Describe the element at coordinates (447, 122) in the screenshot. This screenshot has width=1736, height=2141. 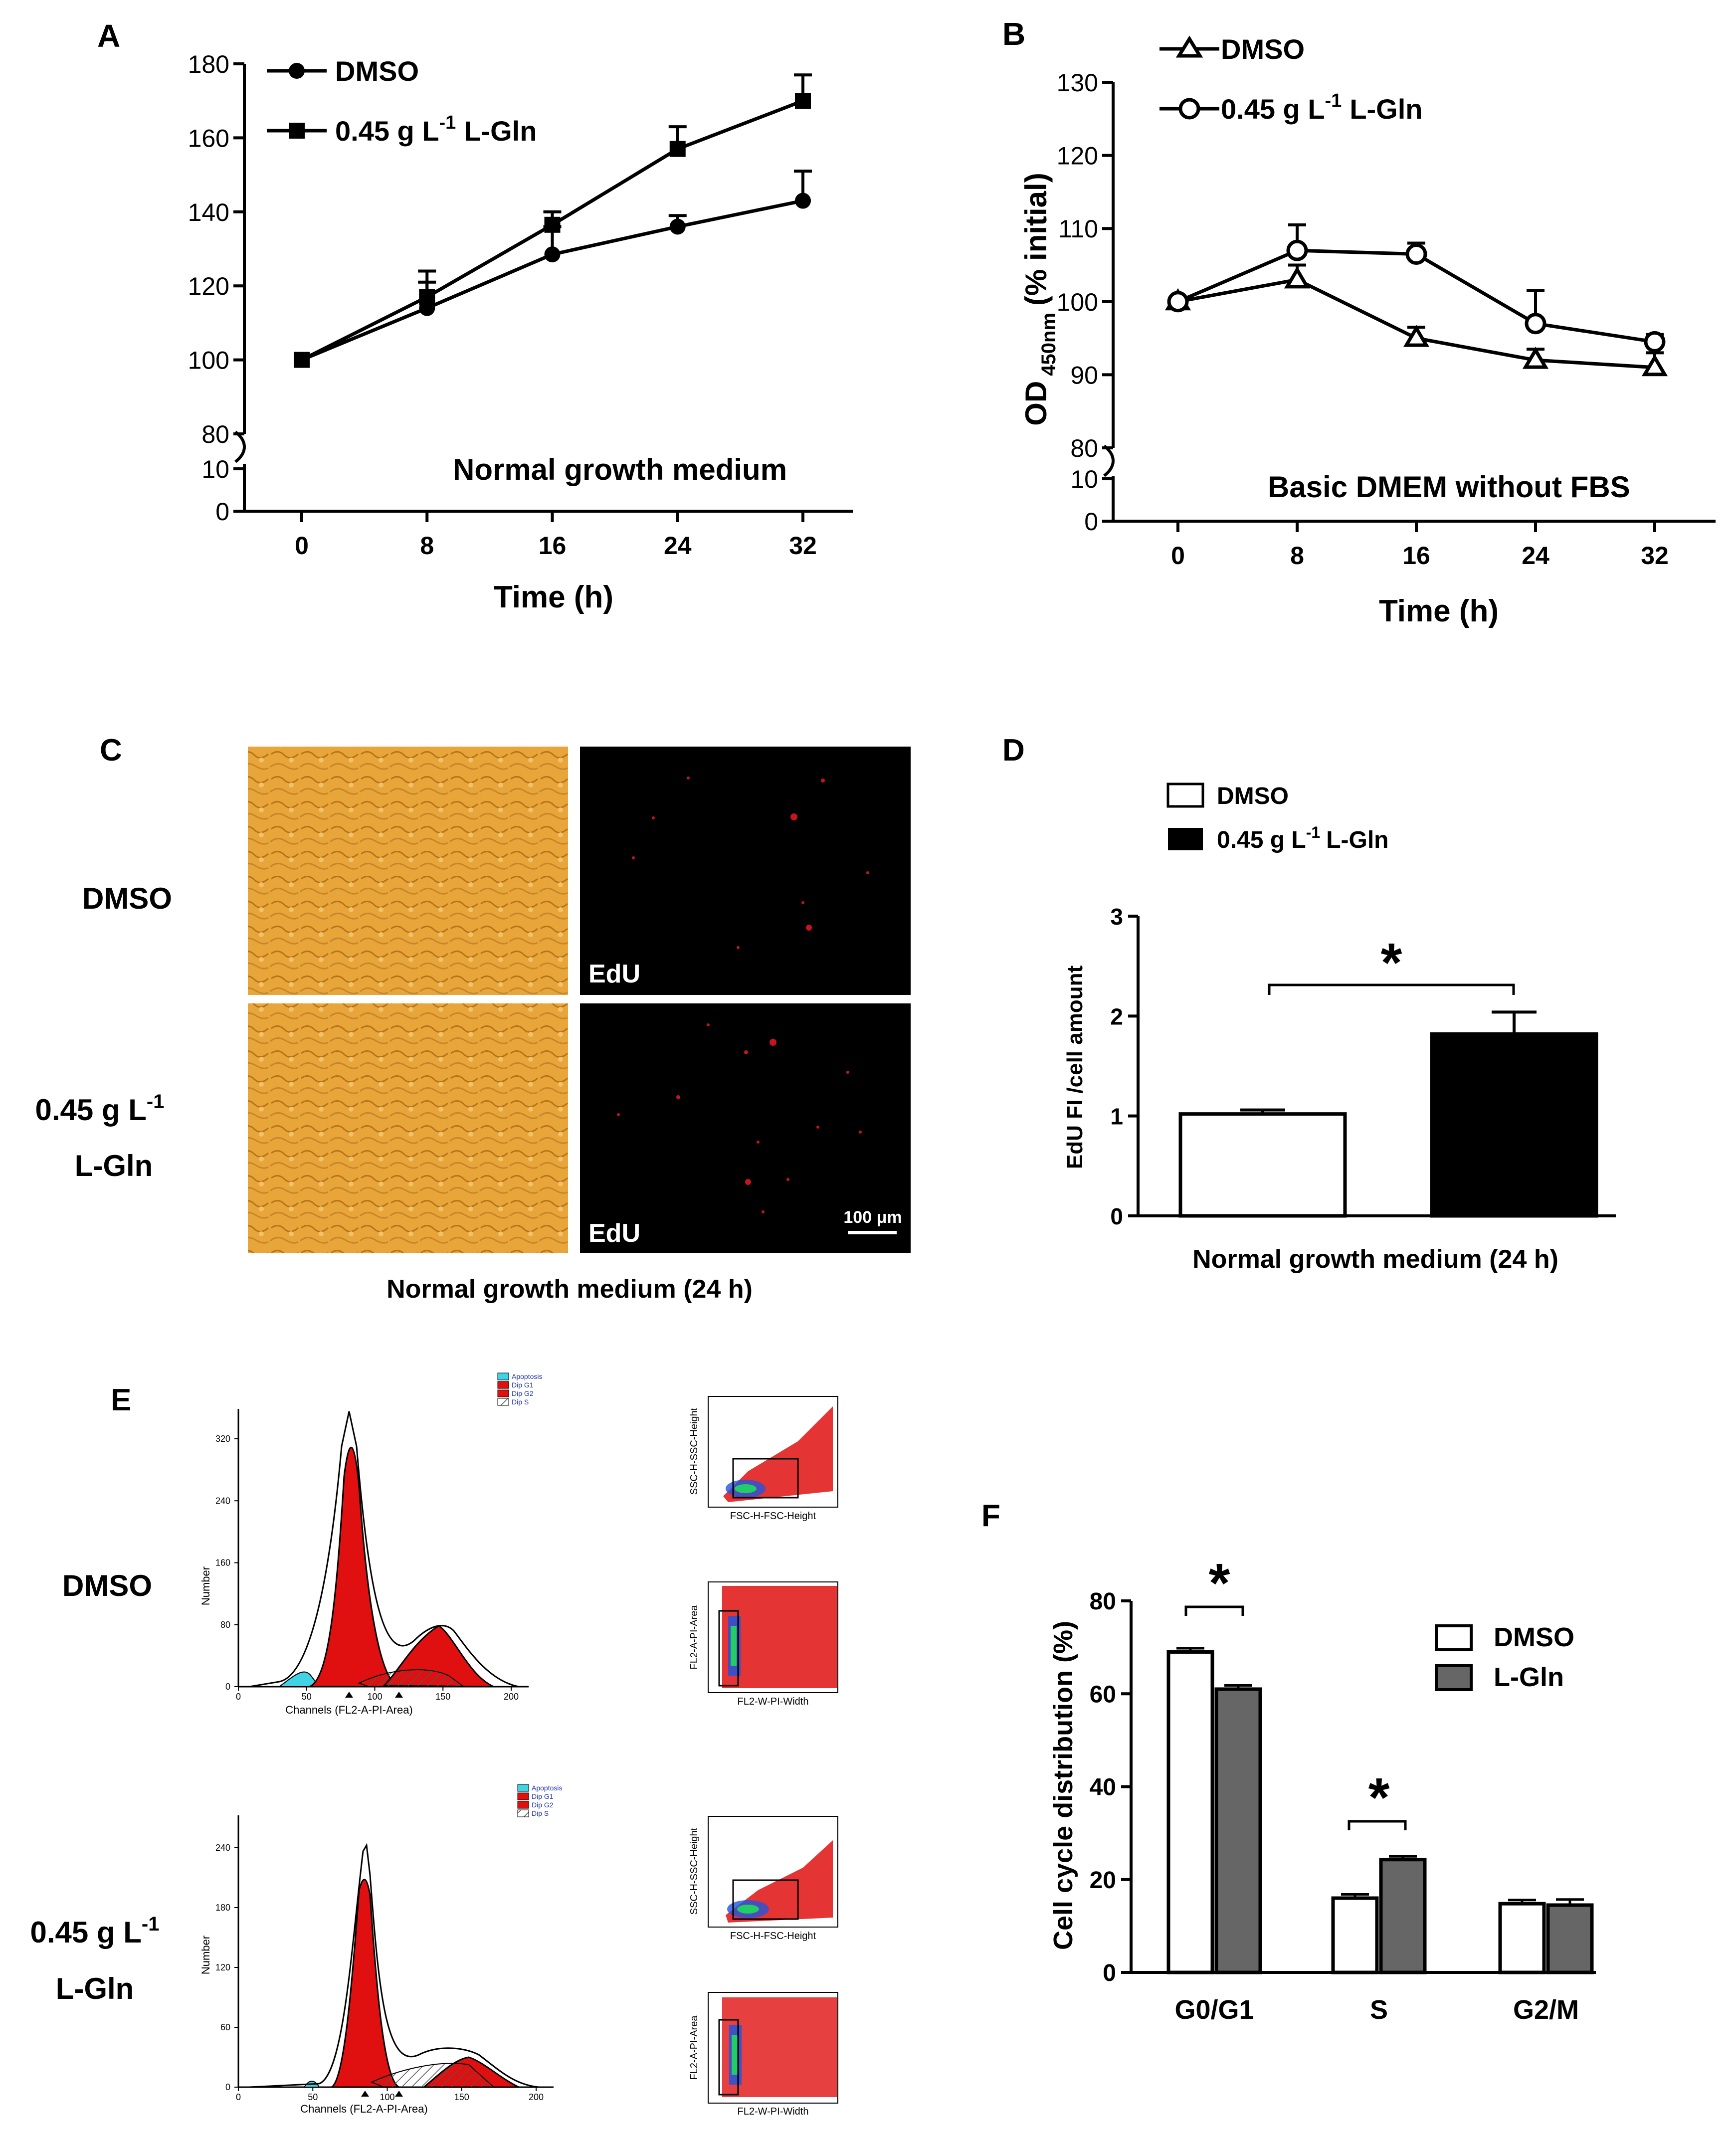
I see `legend-a-sup: -1` at that location.